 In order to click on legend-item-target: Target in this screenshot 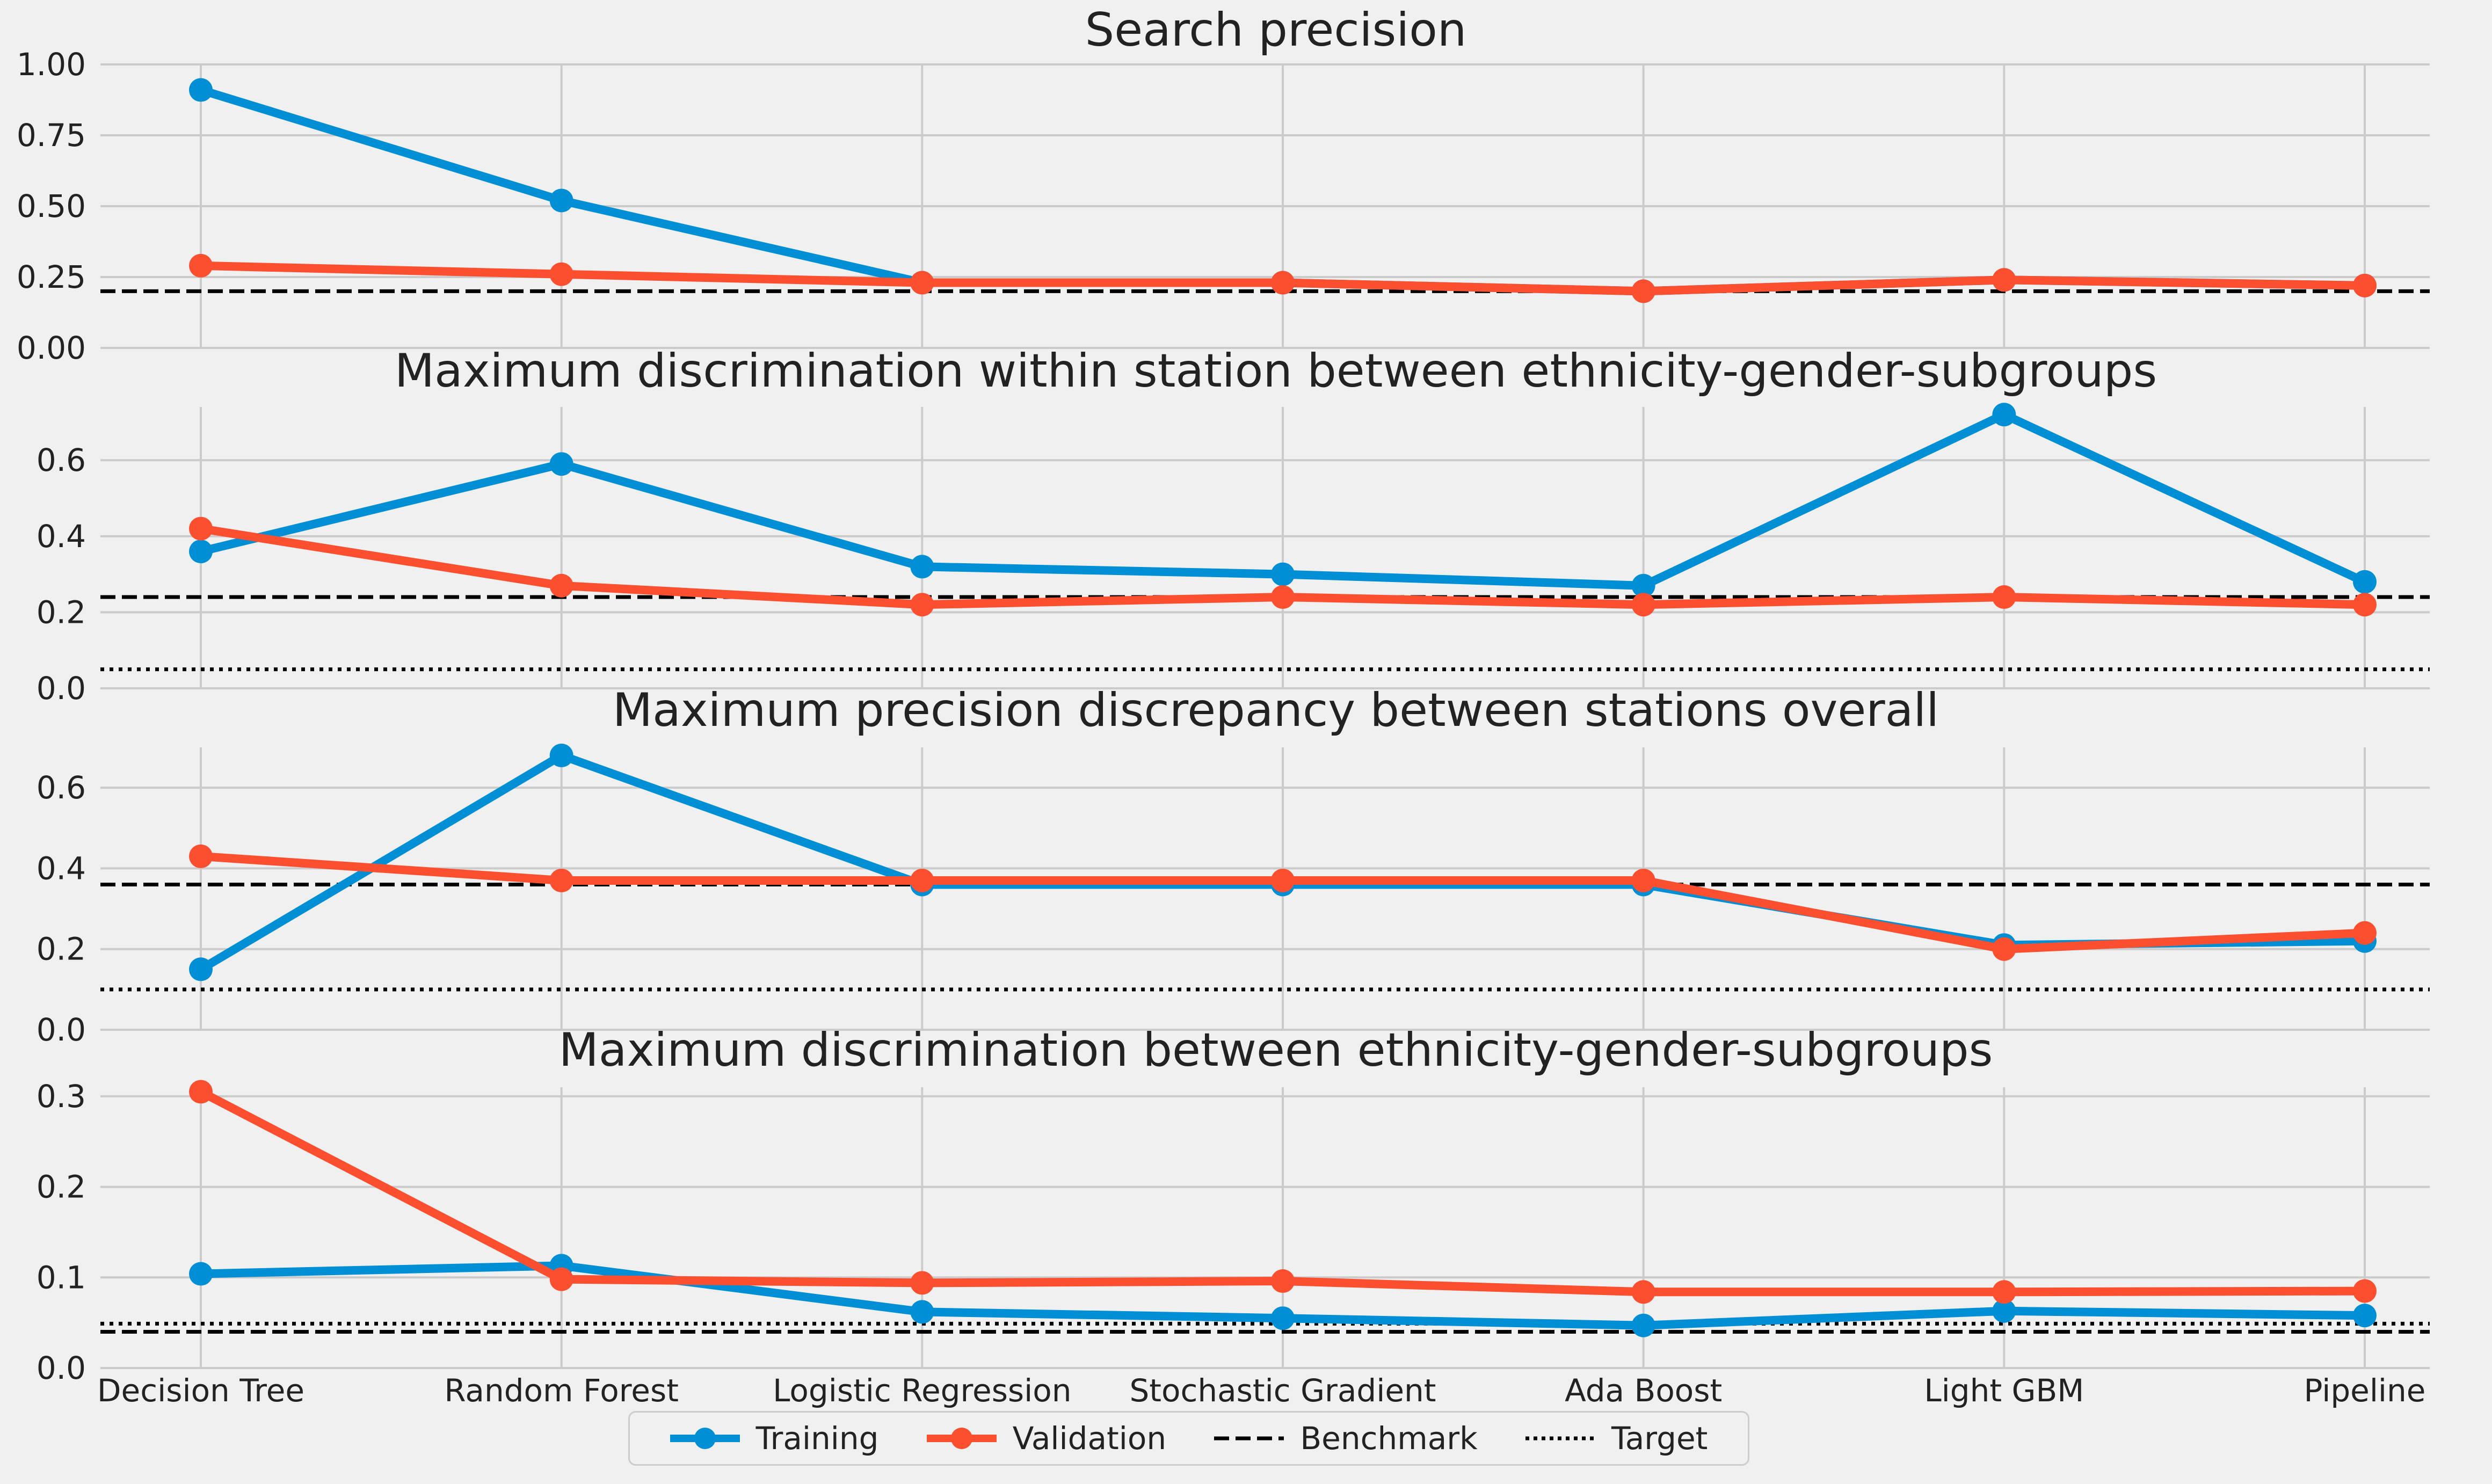, I will do `click(1616, 1438)`.